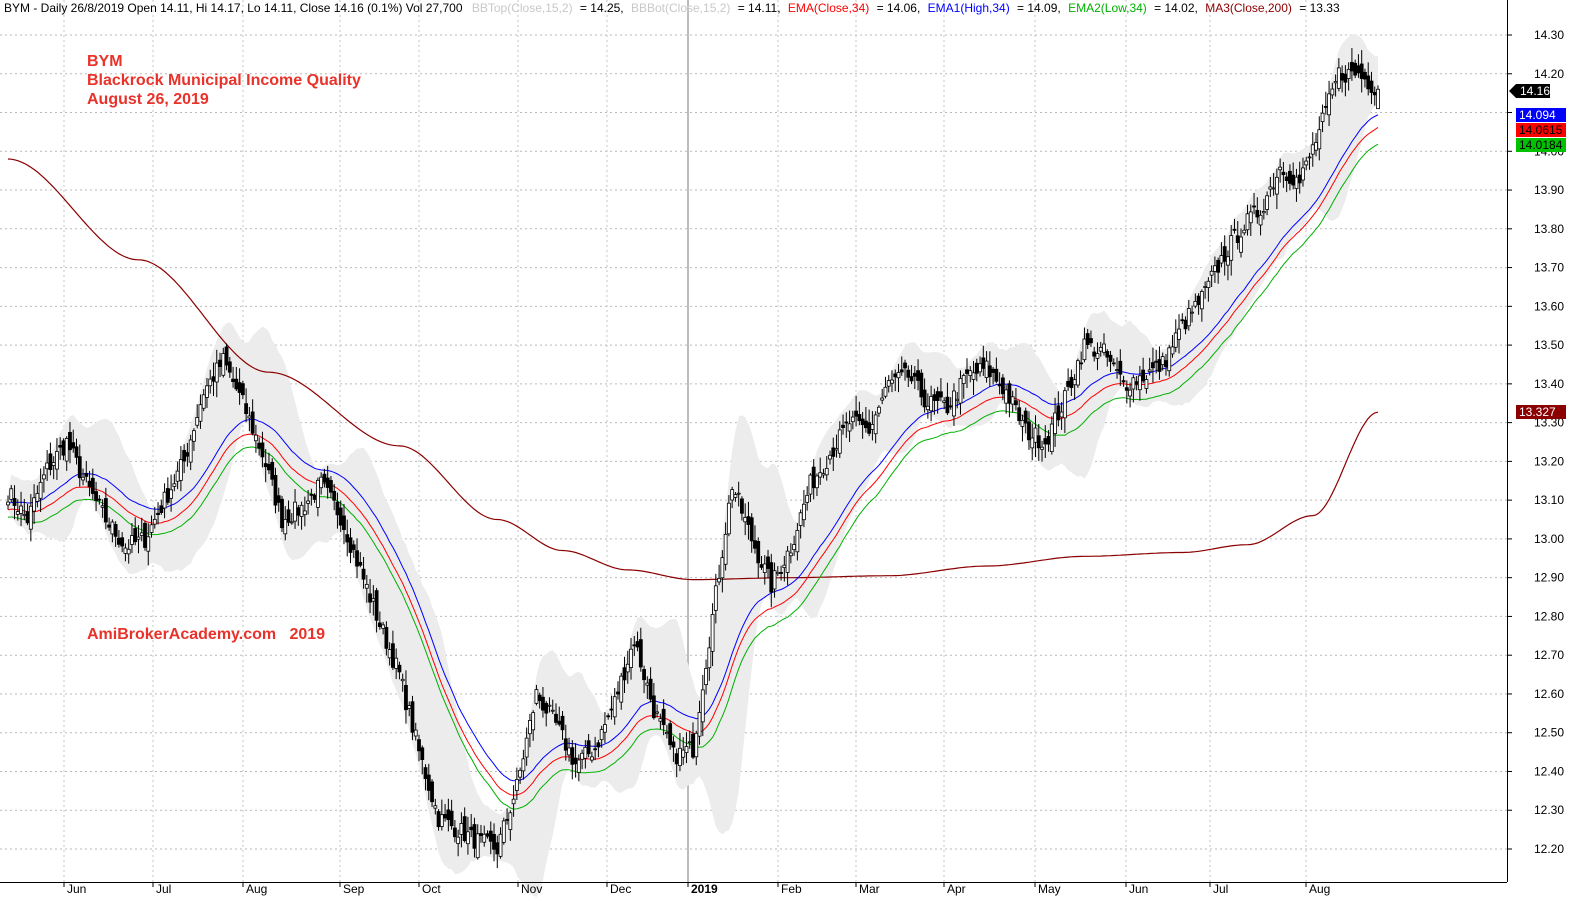 This screenshot has width=1587, height=908. What do you see at coordinates (1541, 145) in the screenshot?
I see `tag-background` at bounding box center [1541, 145].